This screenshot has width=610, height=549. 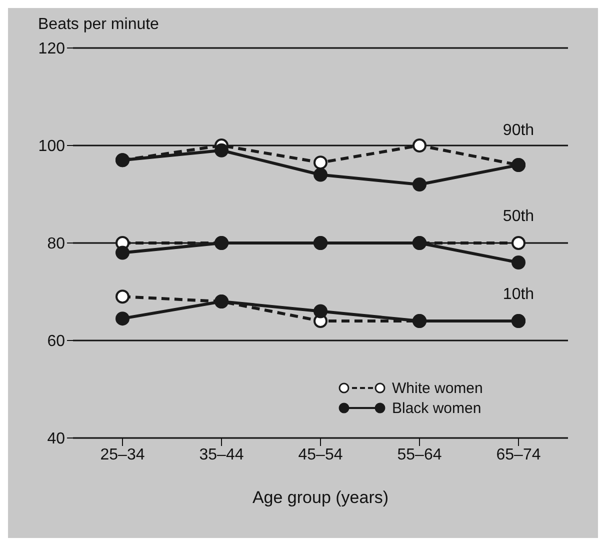 I want to click on legend-label: Black women, so click(x=437, y=408).